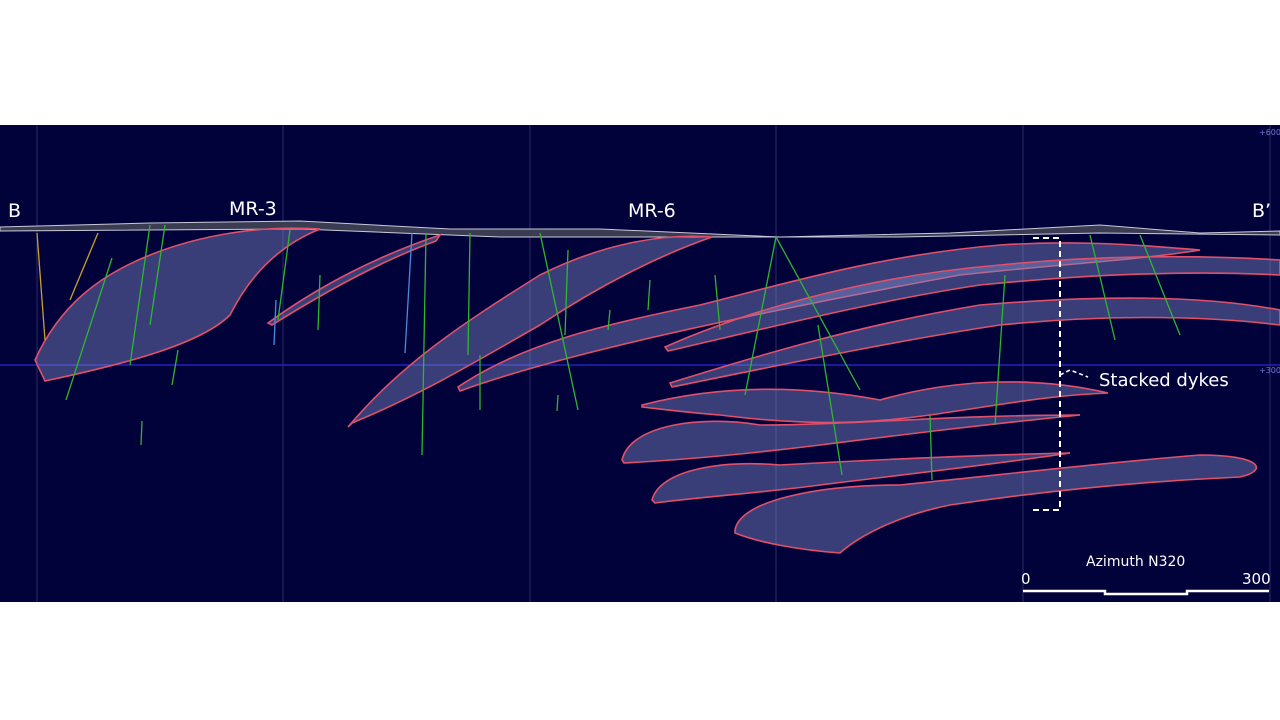 Image resolution: width=1280 pixels, height=720 pixels. I want to click on scale-bar-title: Azimuth N320, so click(1135, 562).